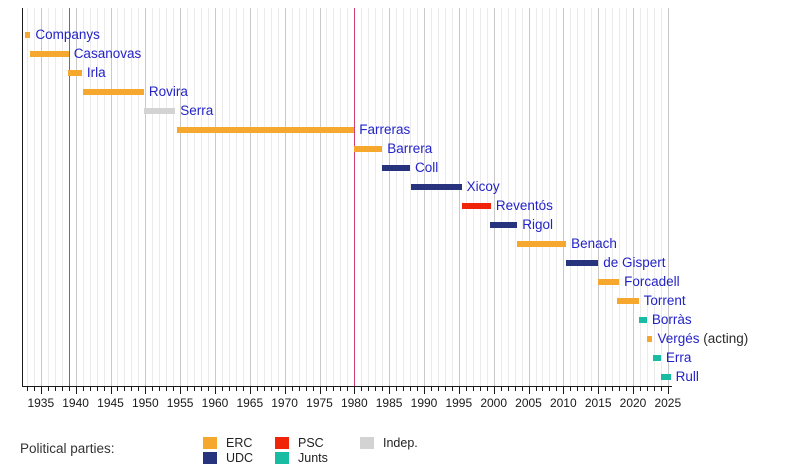 Image resolution: width=800 pixels, height=470 pixels. What do you see at coordinates (284, 403) in the screenshot?
I see `x-axis-tick-label: 1970` at bounding box center [284, 403].